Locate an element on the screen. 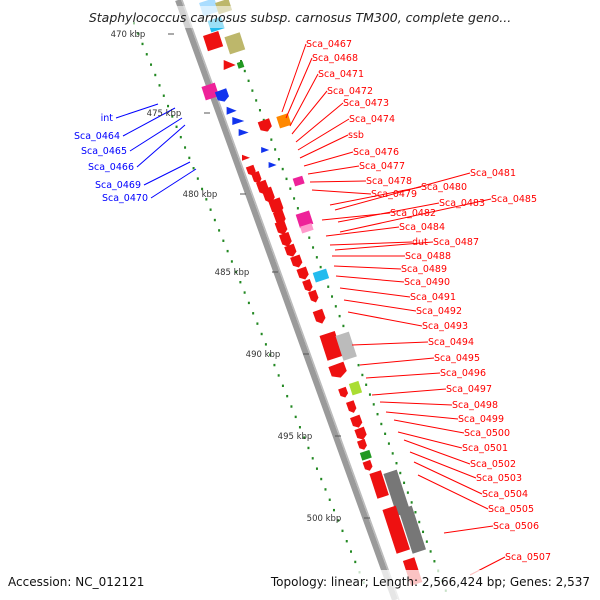 The image size is (600, 600). gene-label-left: Sca_0470 is located at coordinates (125, 198).